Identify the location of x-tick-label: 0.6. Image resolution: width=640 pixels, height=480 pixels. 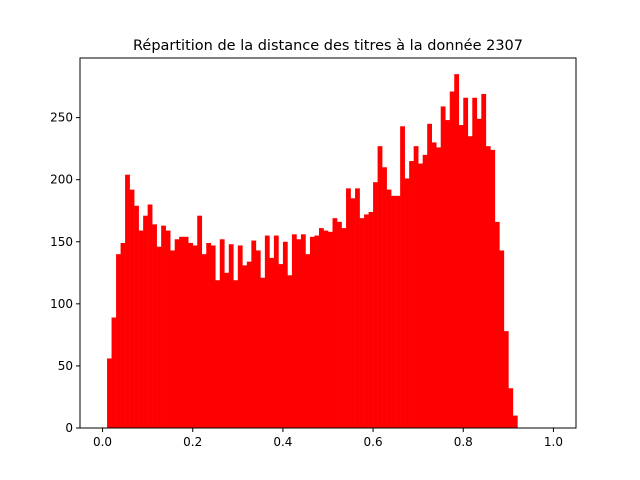
(373, 442).